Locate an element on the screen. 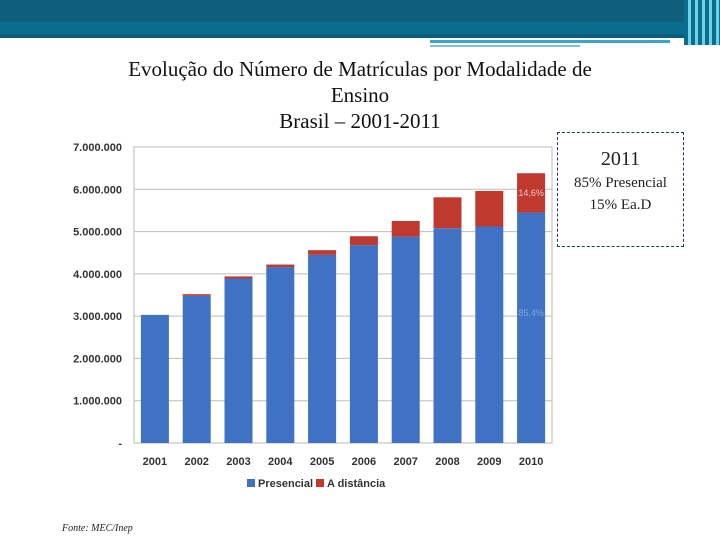 The height and width of the screenshot is (540, 720). header-band is located at coordinates (360, 11).